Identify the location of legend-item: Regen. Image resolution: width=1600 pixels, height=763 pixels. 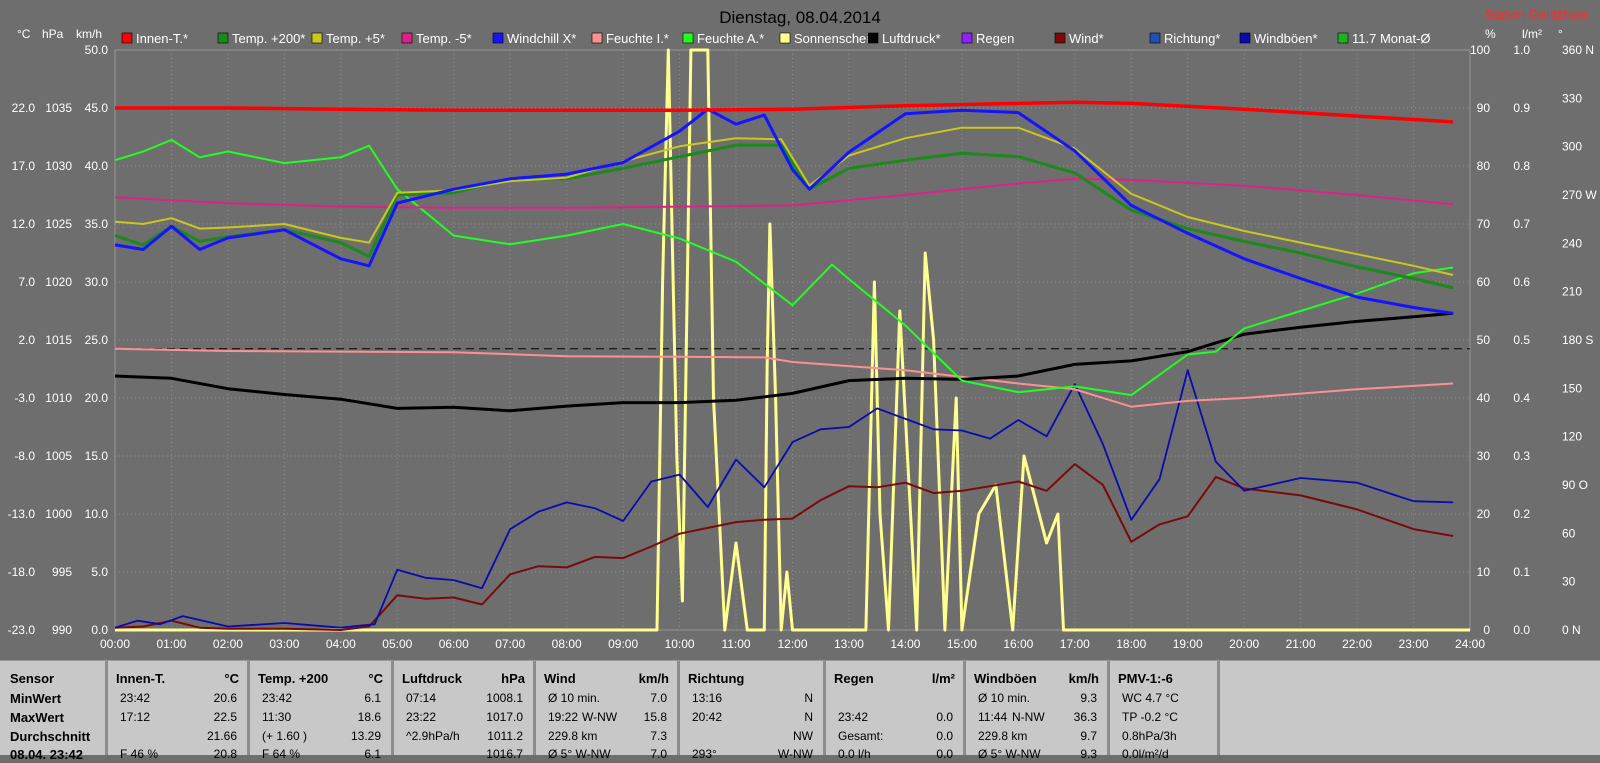
(987, 38).